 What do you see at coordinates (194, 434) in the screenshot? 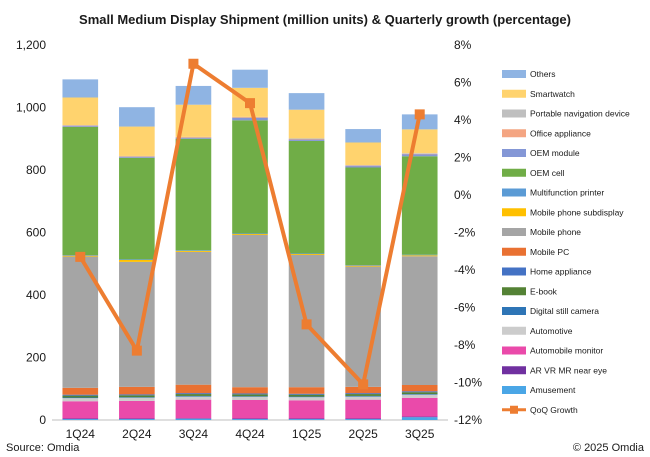
I see `x-tick-label: 3Q24` at bounding box center [194, 434].